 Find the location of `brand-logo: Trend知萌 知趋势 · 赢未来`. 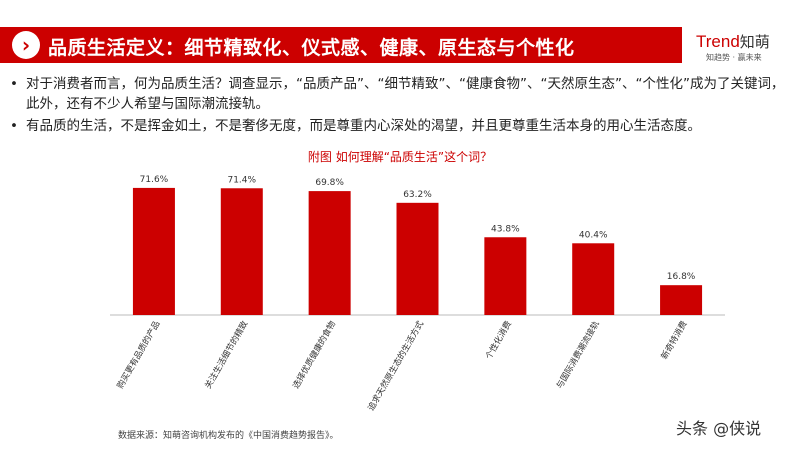

brand-logo: Trend知萌 知趋势 · 赢未来 is located at coordinates (745, 47).